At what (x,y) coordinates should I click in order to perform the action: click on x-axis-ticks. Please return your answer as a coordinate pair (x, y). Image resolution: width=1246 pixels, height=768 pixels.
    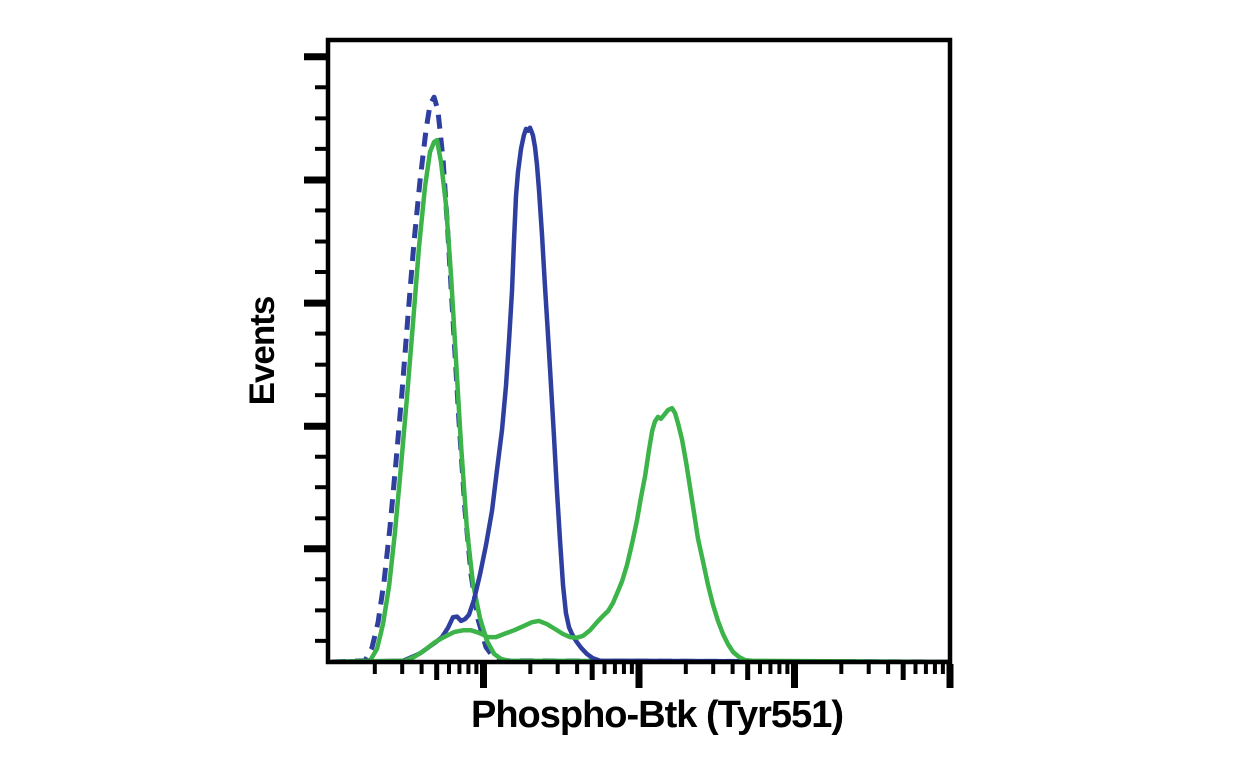
    Looking at the image, I should click on (663, 676).